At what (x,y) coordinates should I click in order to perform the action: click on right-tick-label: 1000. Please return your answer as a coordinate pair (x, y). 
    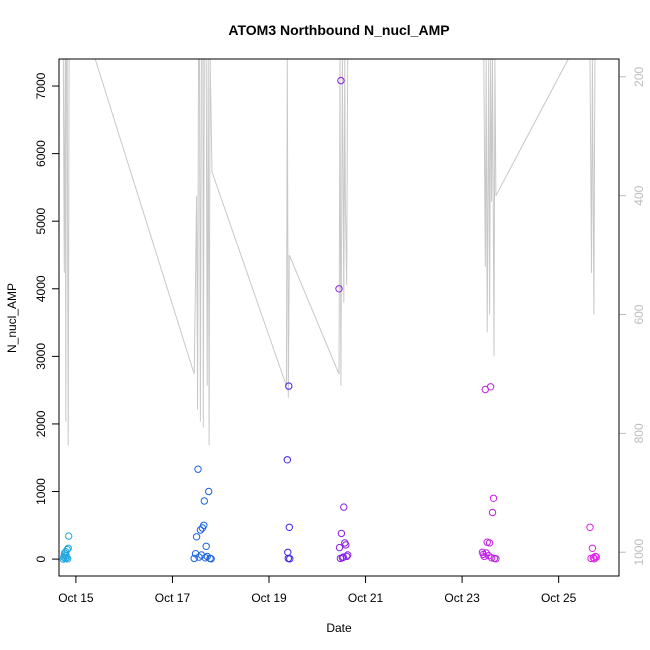
    Looking at the image, I should click on (639, 552).